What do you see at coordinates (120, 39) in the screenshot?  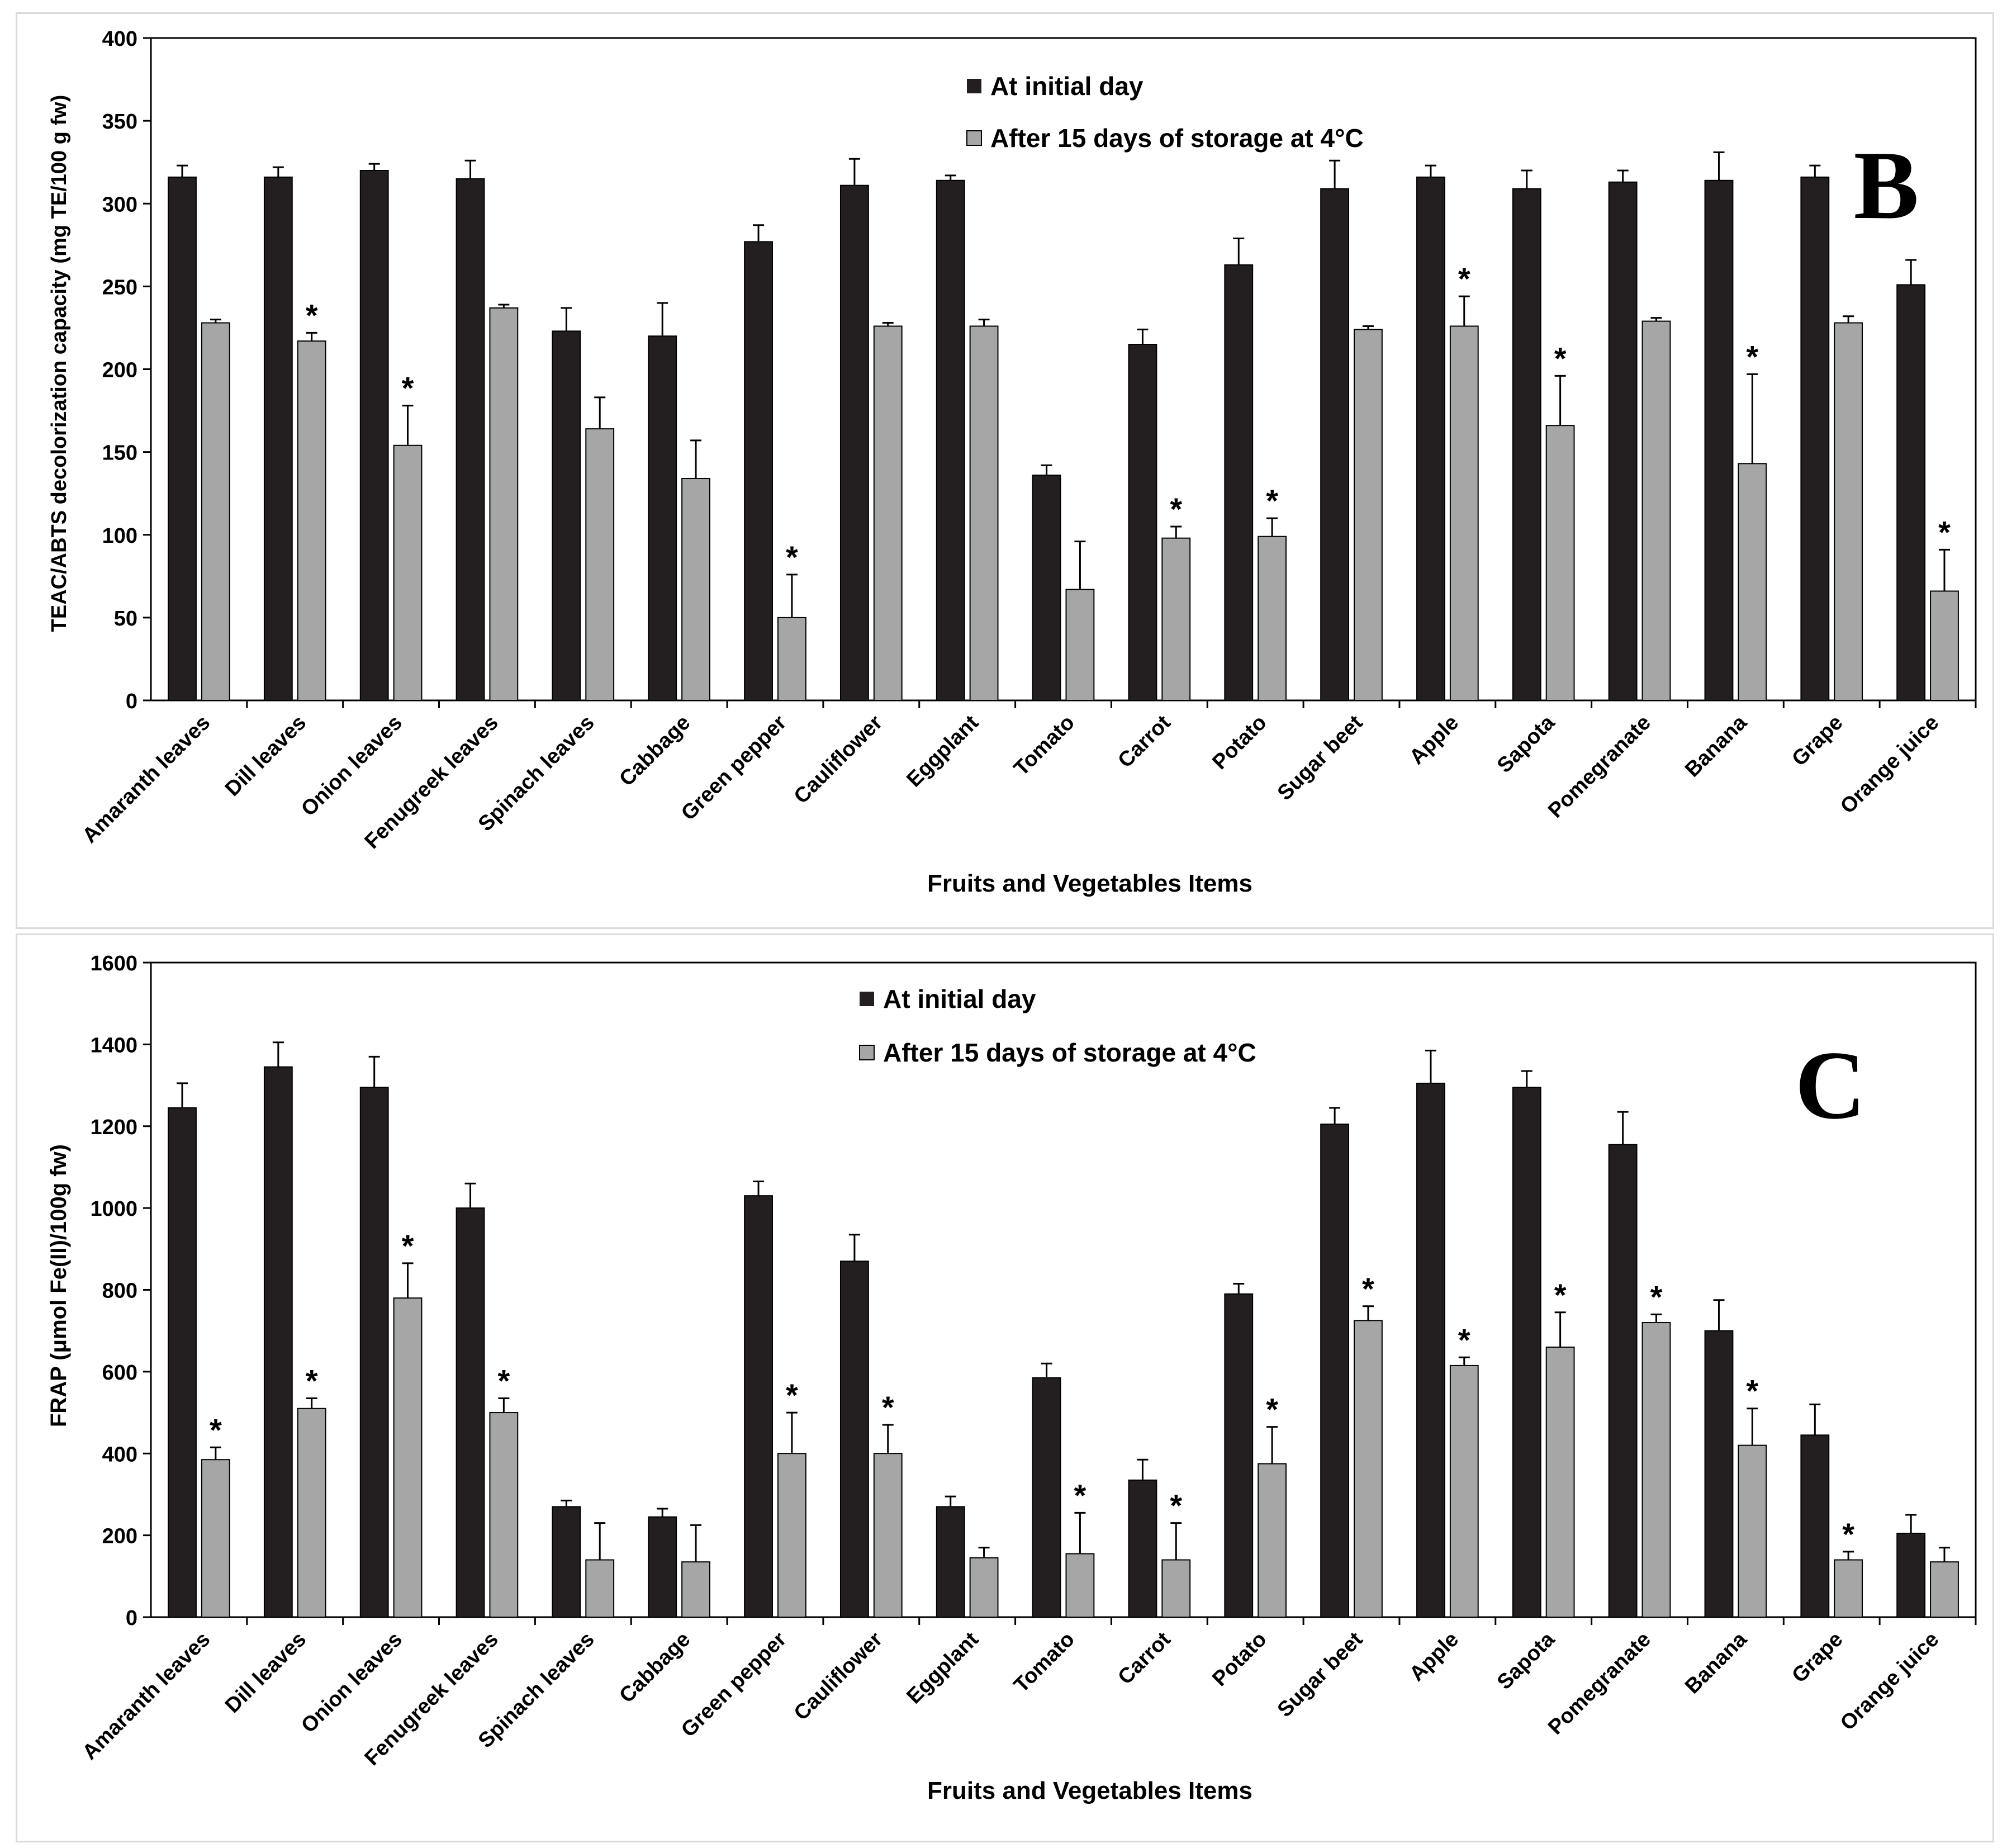 I see `panel-b-y-tick-label: 400` at bounding box center [120, 39].